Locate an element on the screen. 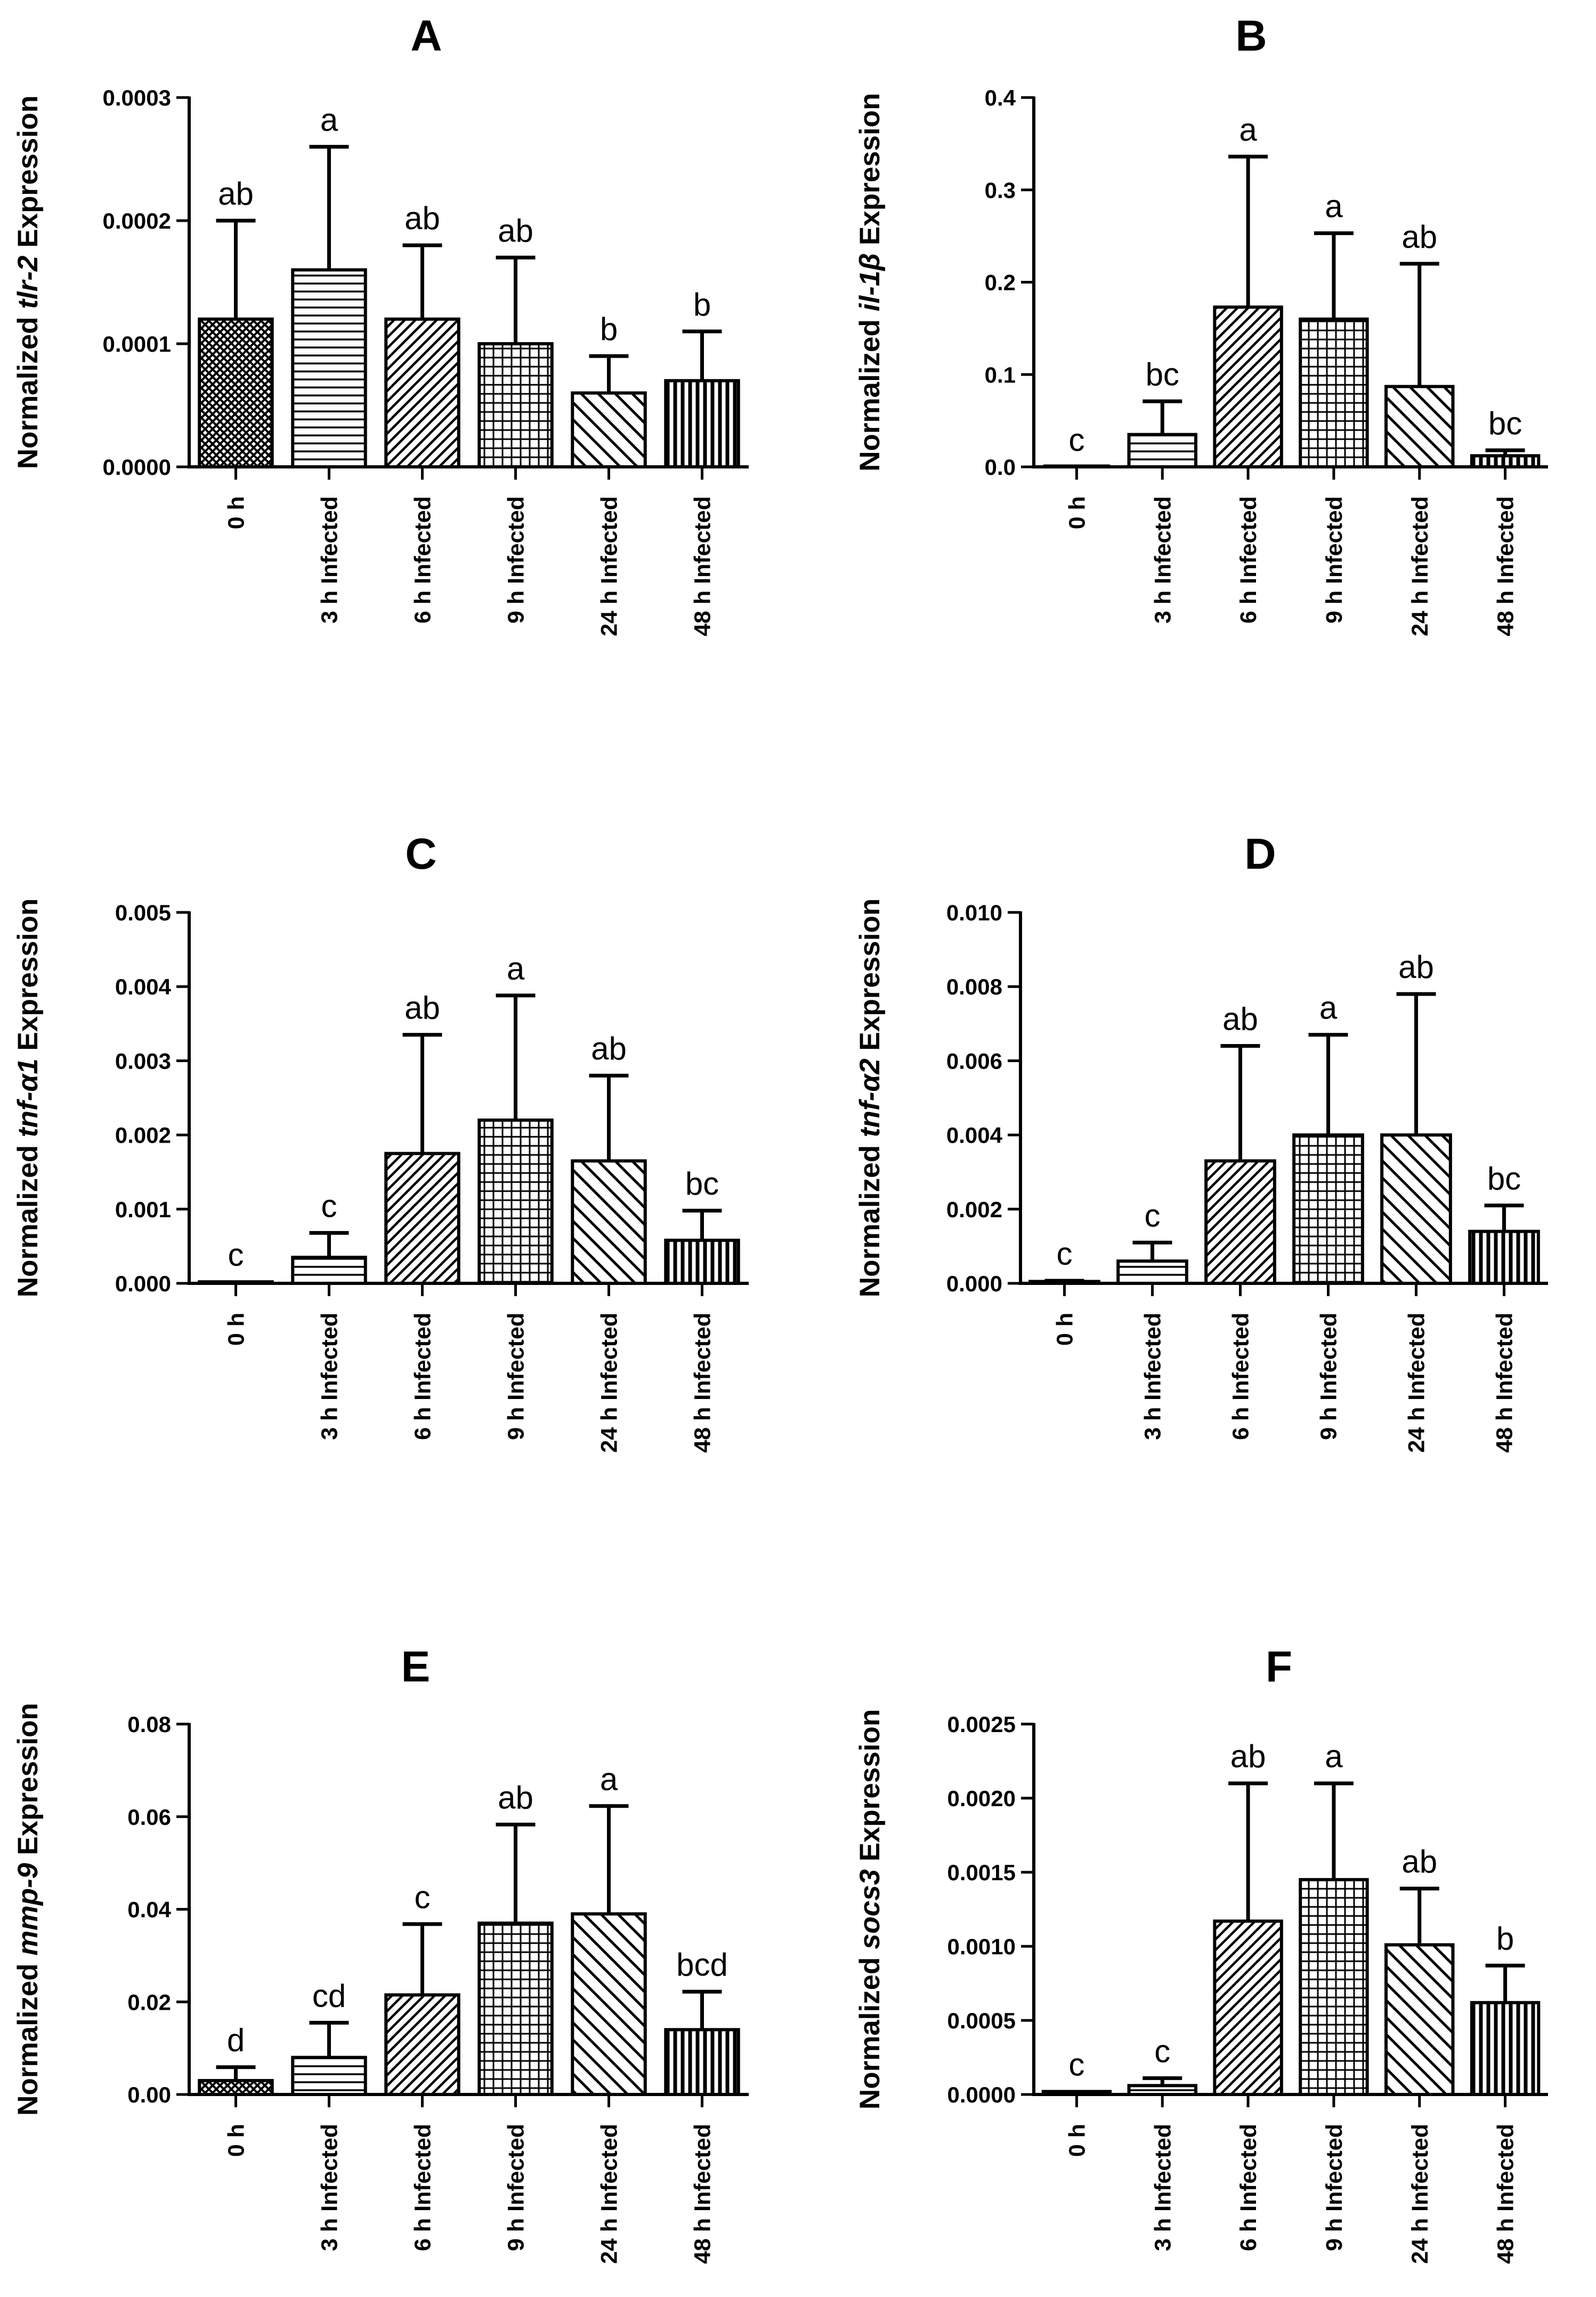  y-tick-label: 0.006 is located at coordinates (974, 1060).